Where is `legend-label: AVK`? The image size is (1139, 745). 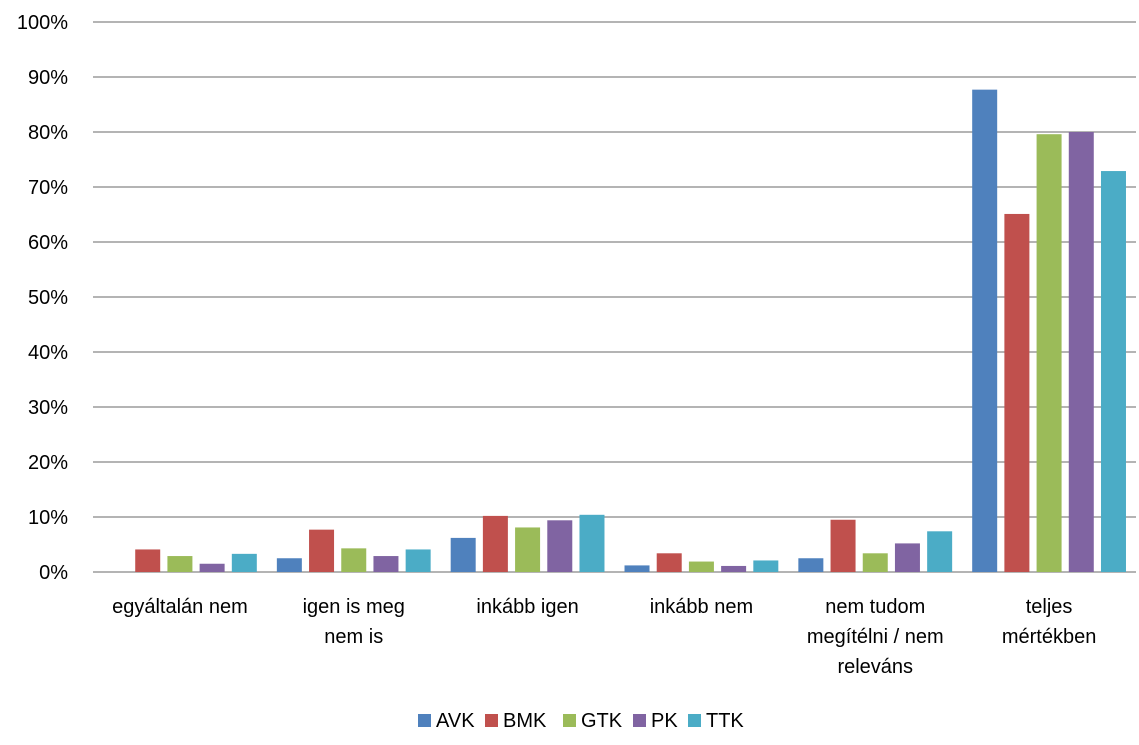
legend-label: AVK is located at coordinates (455, 721).